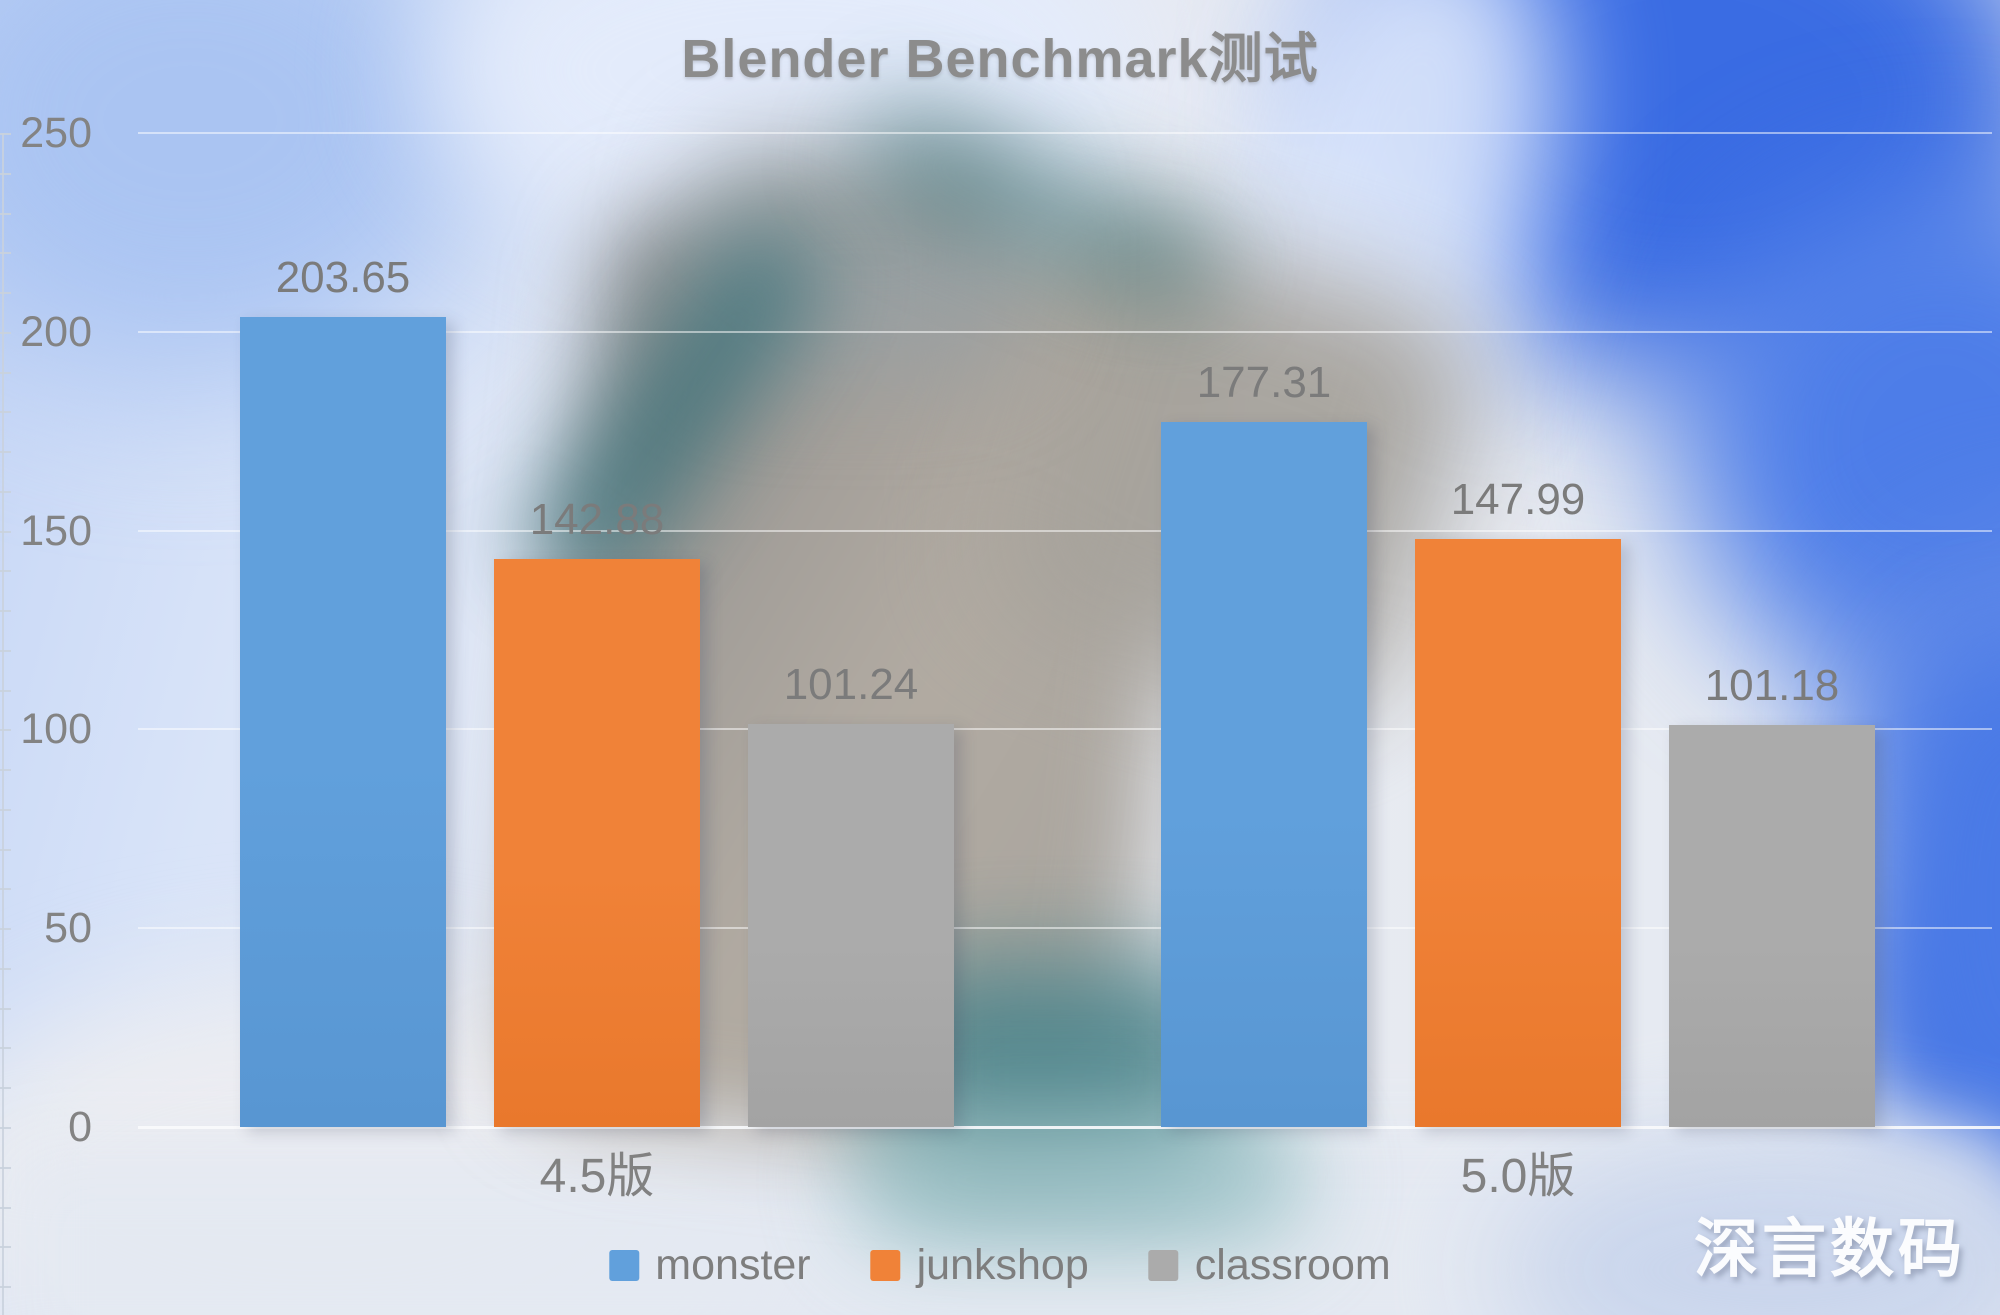  I want to click on background-blob-right-strip, so click(1940, 900).